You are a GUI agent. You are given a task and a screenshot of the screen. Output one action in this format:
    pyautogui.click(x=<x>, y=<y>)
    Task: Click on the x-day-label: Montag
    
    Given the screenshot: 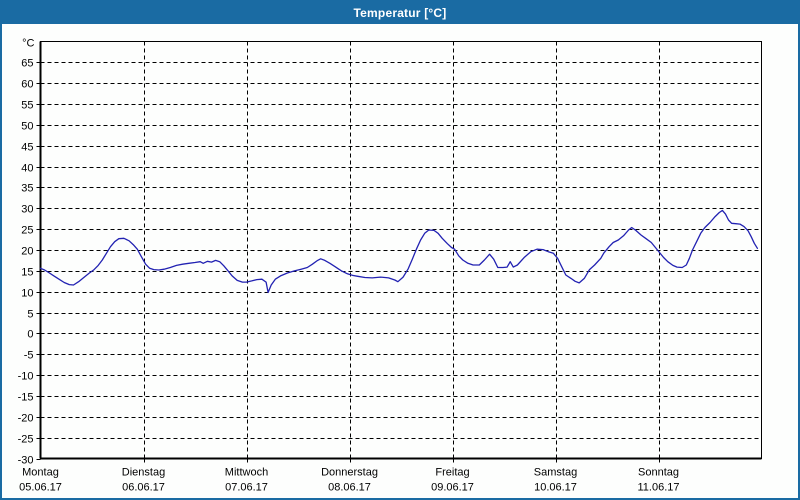 What is the action you would take?
    pyautogui.click(x=40, y=473)
    